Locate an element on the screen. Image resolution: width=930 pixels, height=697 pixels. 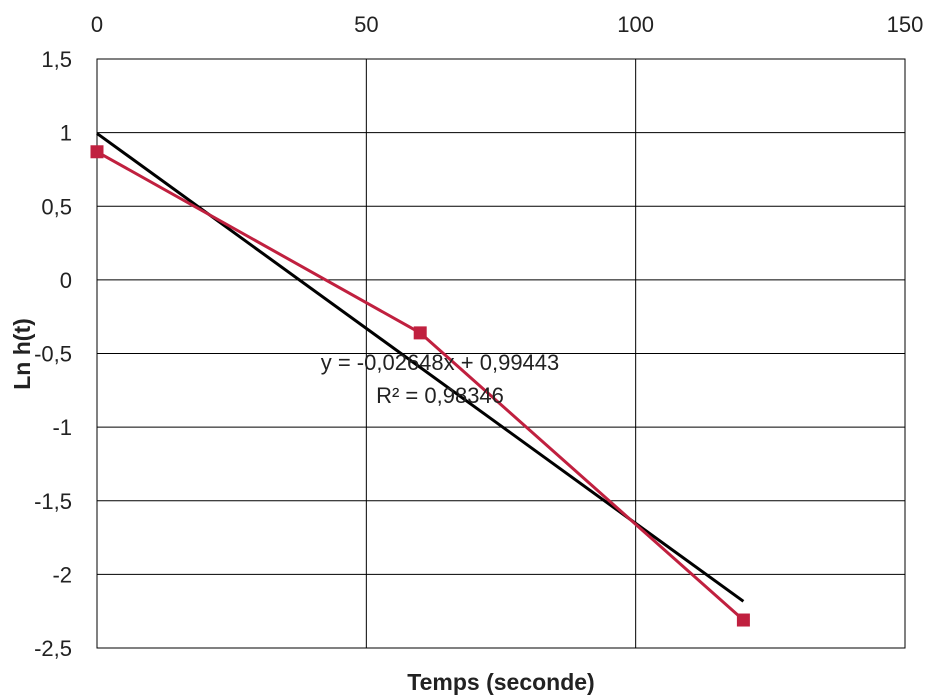
y-tick-label-4: -0,5 is located at coordinates (53, 354).